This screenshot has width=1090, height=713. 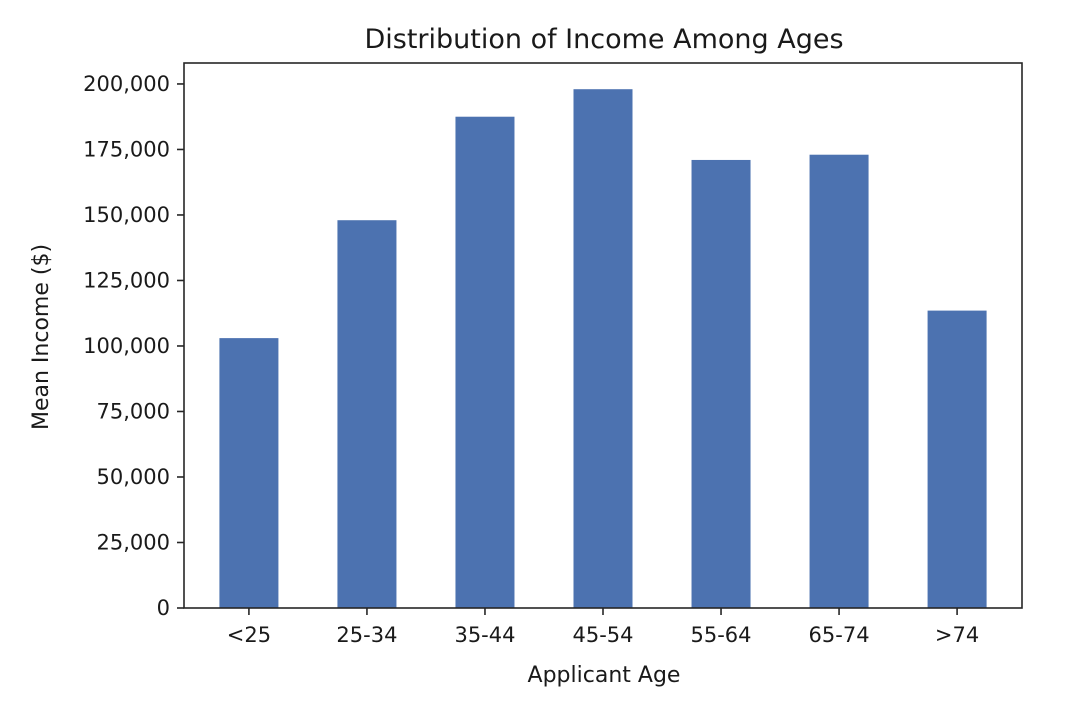 What do you see at coordinates (126, 149) in the screenshot?
I see `y-tick-label-7: 175,000` at bounding box center [126, 149].